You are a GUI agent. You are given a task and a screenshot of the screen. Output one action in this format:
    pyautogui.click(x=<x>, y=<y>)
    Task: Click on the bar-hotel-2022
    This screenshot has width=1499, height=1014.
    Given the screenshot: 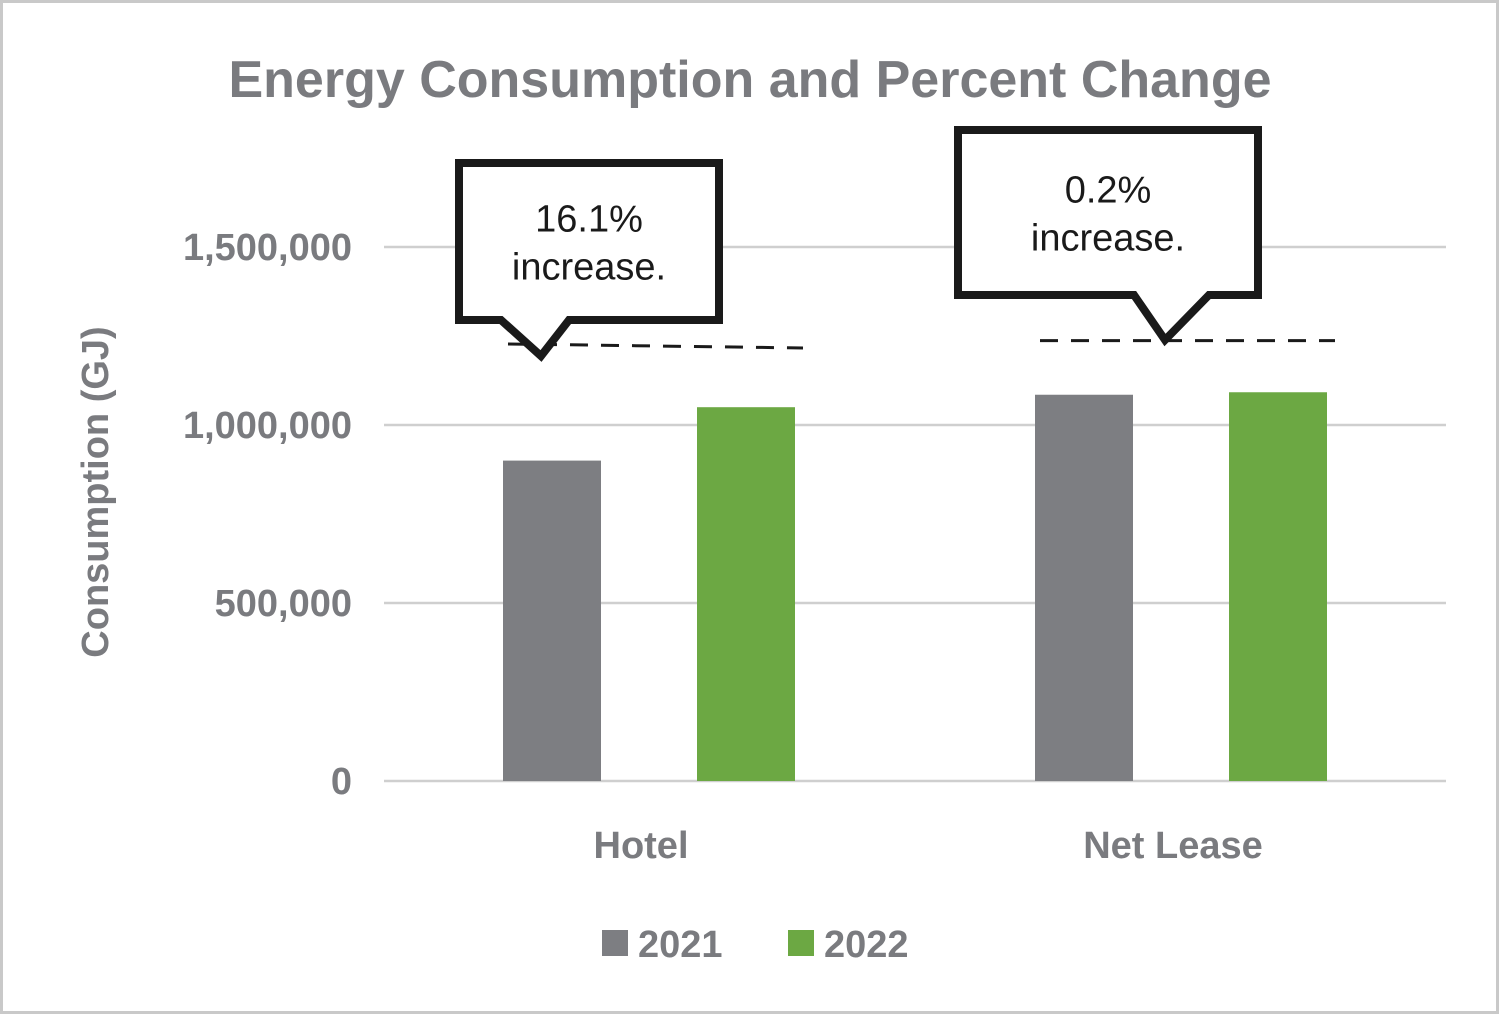 What is the action you would take?
    pyautogui.click(x=746, y=594)
    